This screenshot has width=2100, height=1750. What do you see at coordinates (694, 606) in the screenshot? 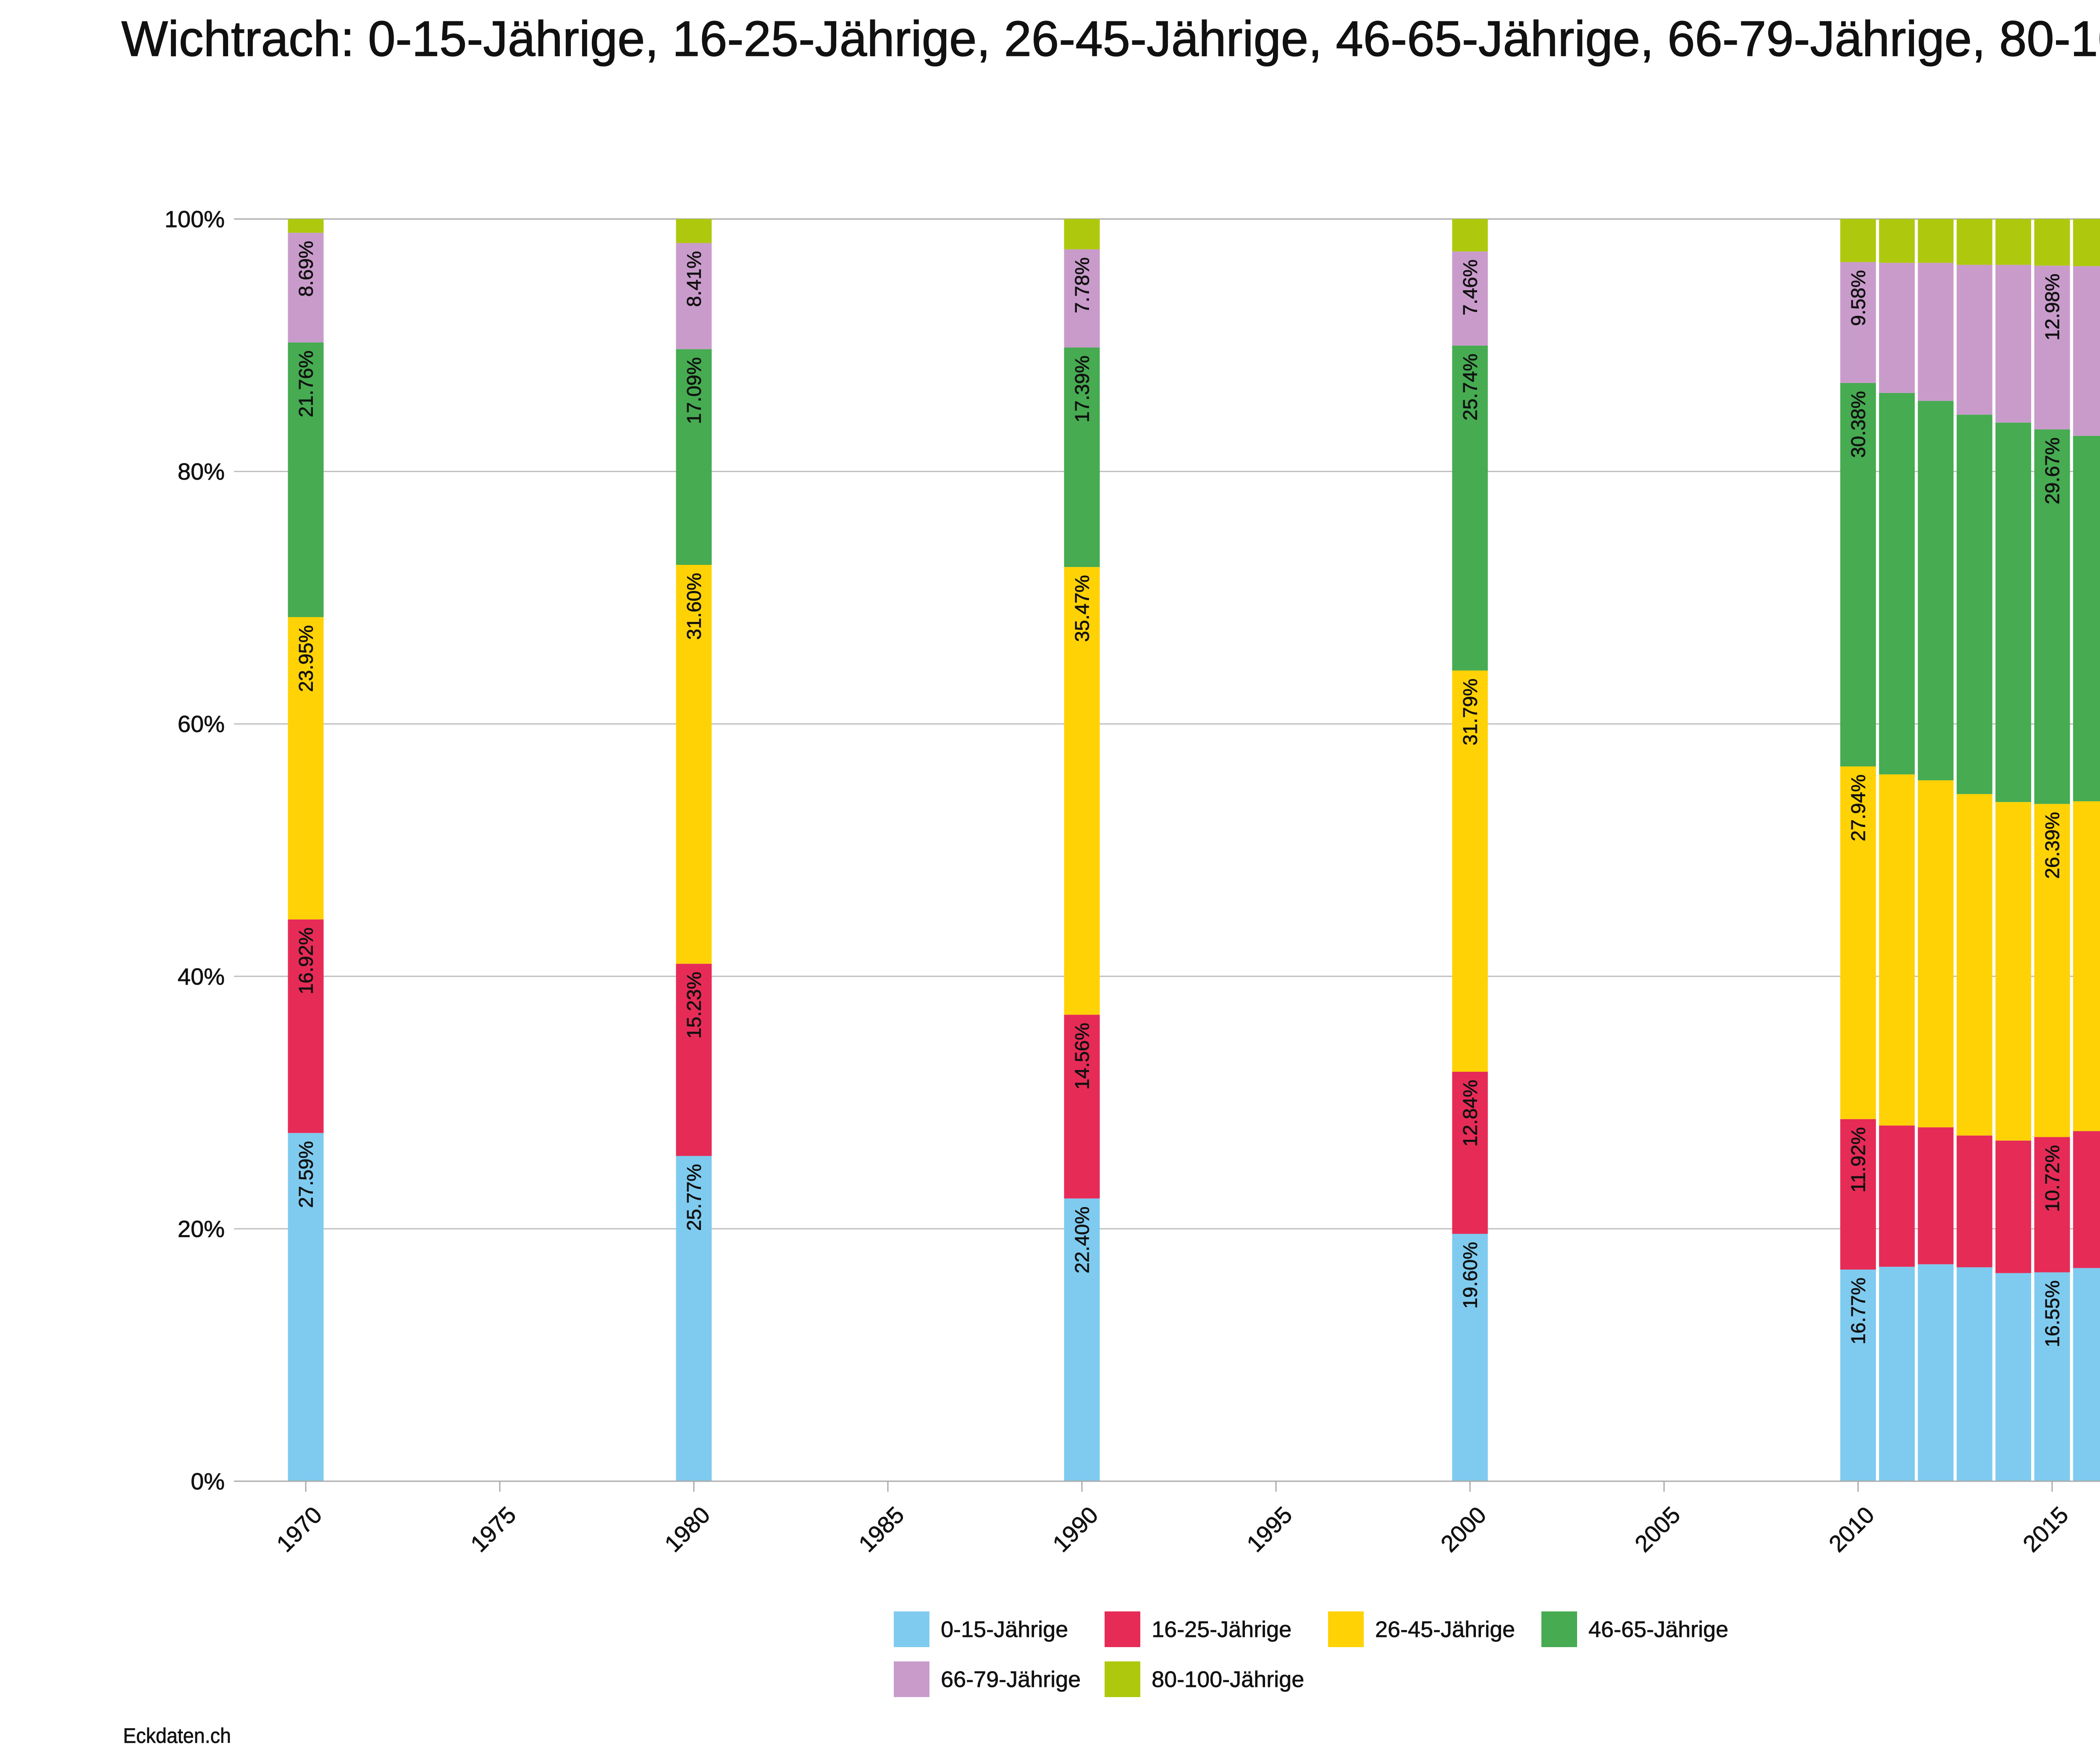
I see `svg-text: 31.60%` at bounding box center [694, 606].